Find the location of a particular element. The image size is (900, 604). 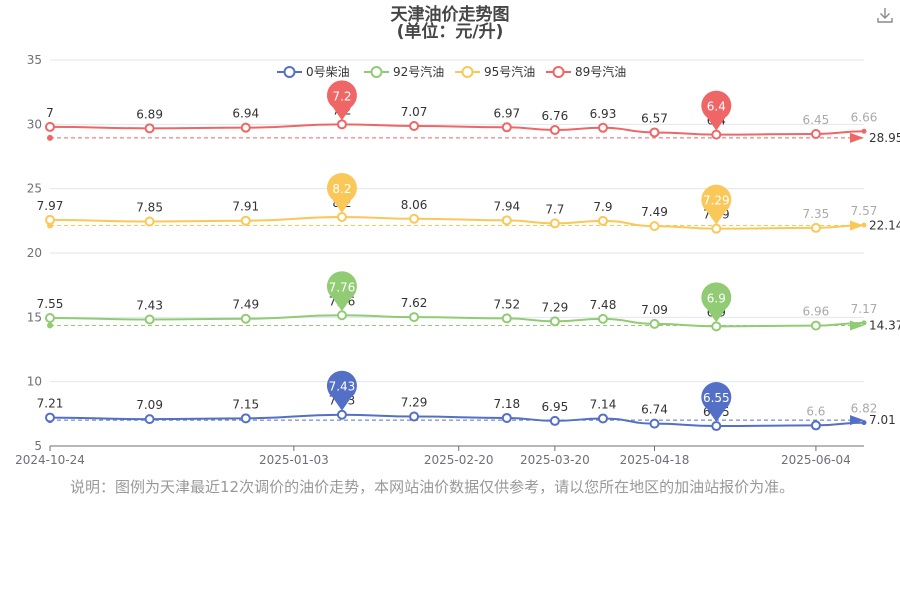

data-label: 7 is located at coordinates (50, 113).